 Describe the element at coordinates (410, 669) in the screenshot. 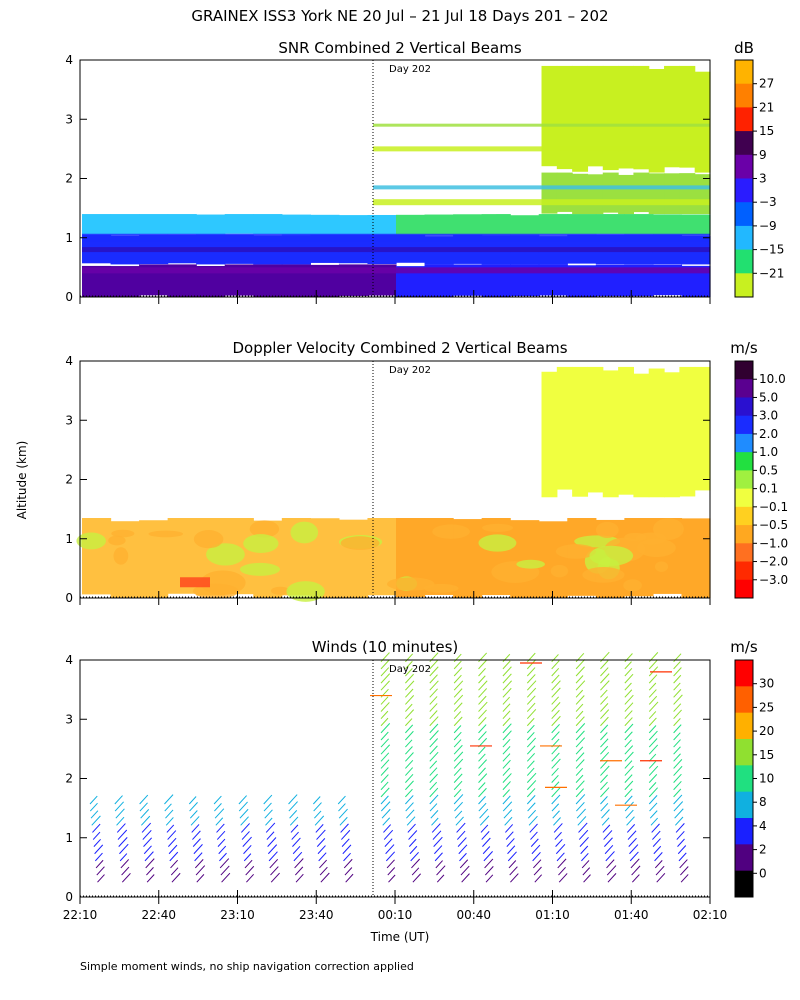

I see `day-label: Day 202` at that location.